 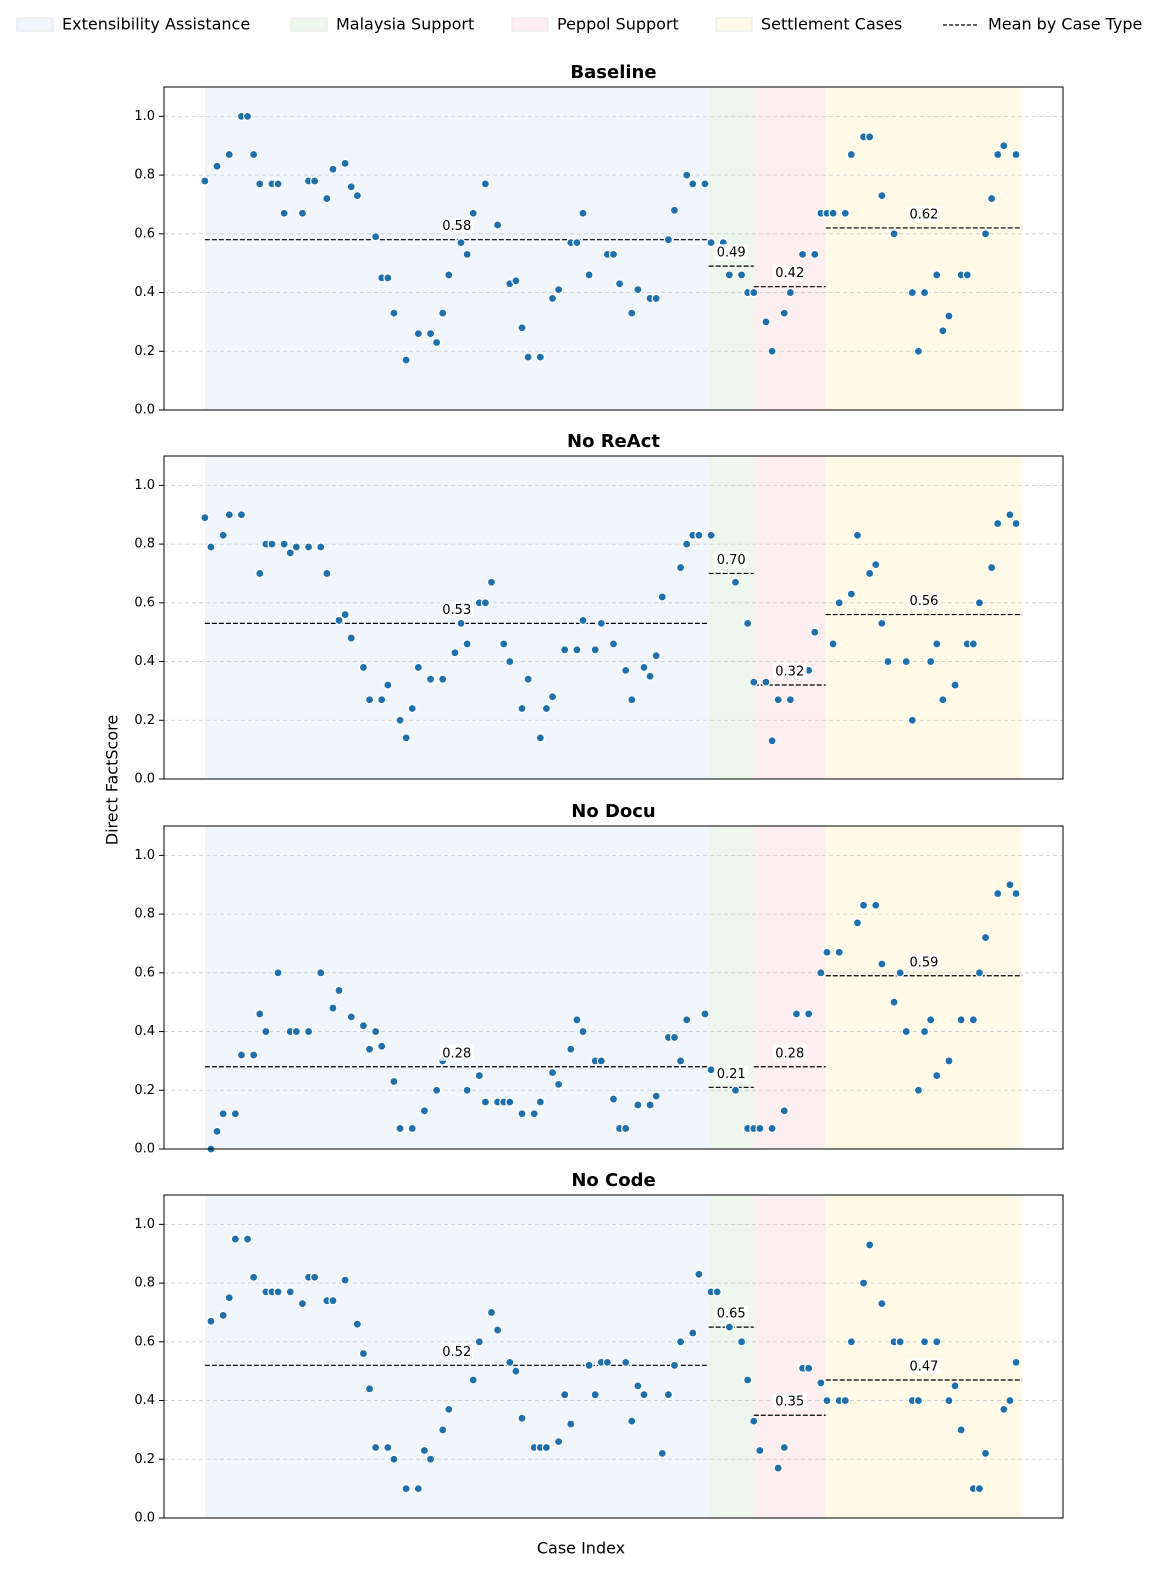 What do you see at coordinates (144, 1224) in the screenshot?
I see `y-tick-label: 1.0` at bounding box center [144, 1224].